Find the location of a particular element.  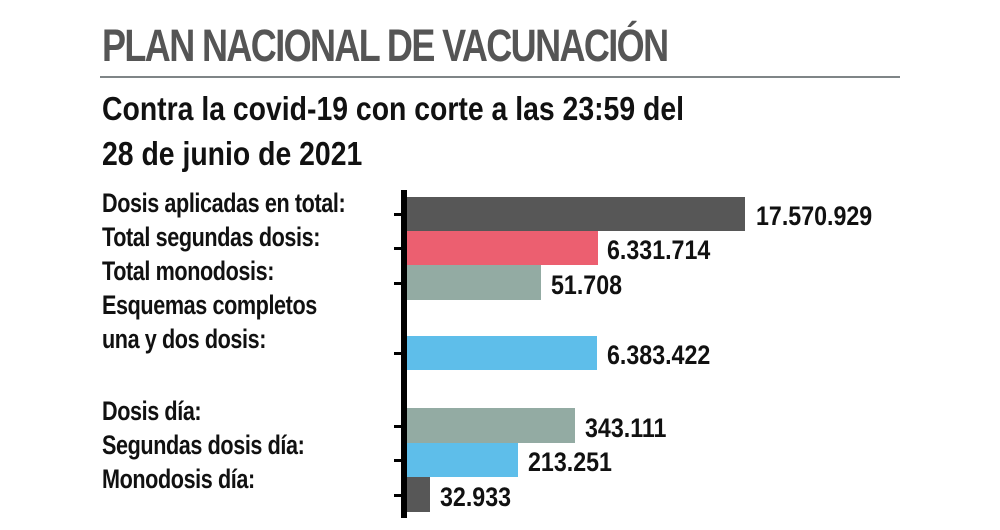

label-single-dose: Total monodosis: is located at coordinates (188, 271).